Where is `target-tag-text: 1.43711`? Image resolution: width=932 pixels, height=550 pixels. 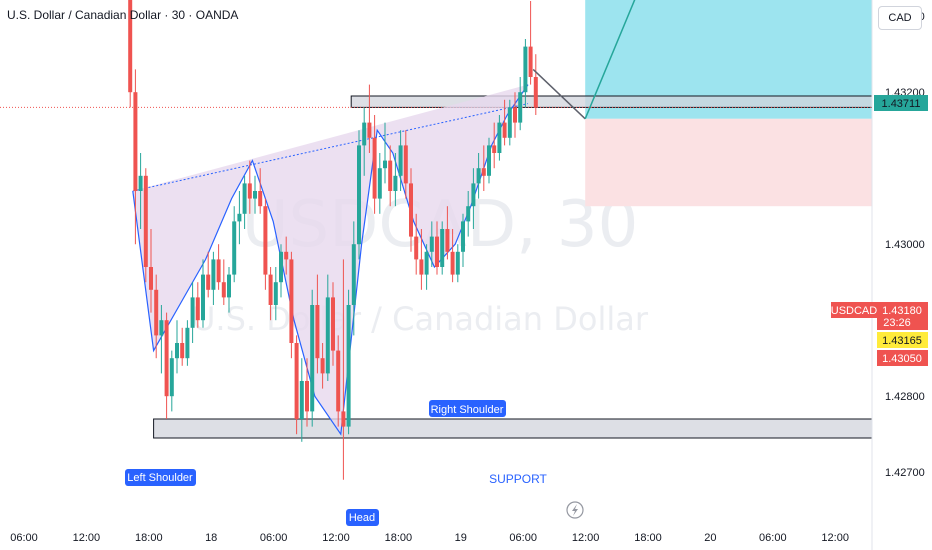 target-tag-text: 1.43711 is located at coordinates (901, 104).